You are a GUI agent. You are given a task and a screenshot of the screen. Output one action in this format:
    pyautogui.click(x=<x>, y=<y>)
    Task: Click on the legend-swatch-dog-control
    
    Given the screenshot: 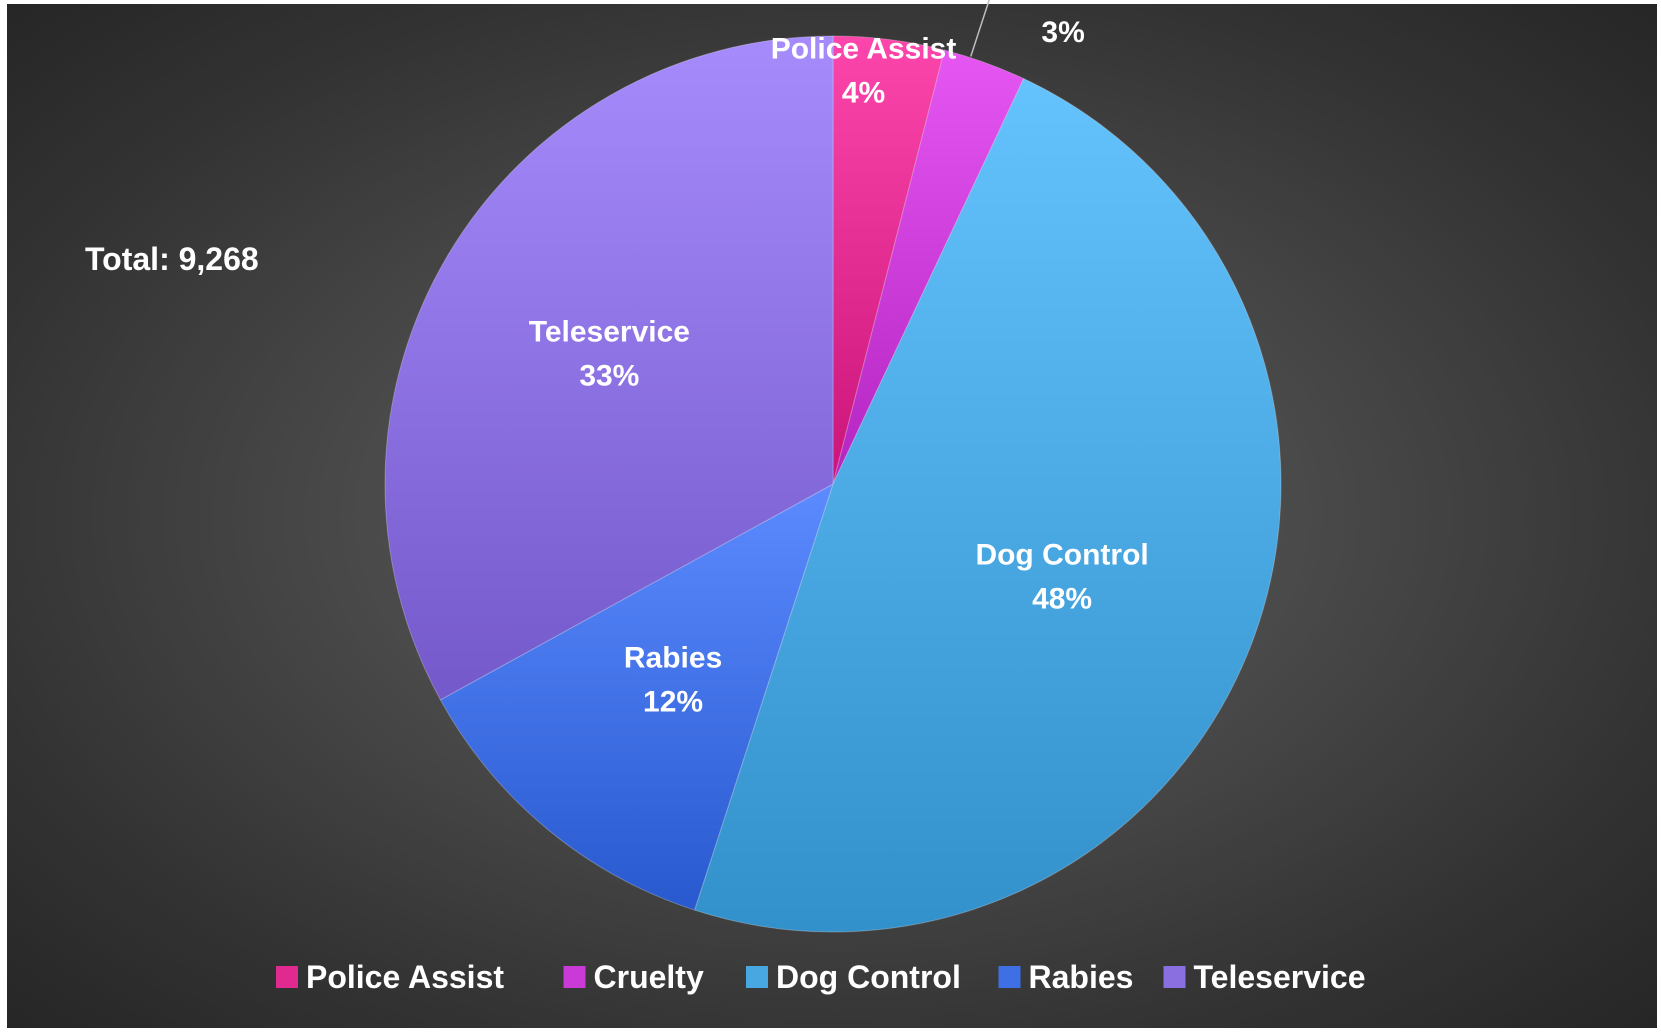 What is the action you would take?
    pyautogui.click(x=757, y=977)
    